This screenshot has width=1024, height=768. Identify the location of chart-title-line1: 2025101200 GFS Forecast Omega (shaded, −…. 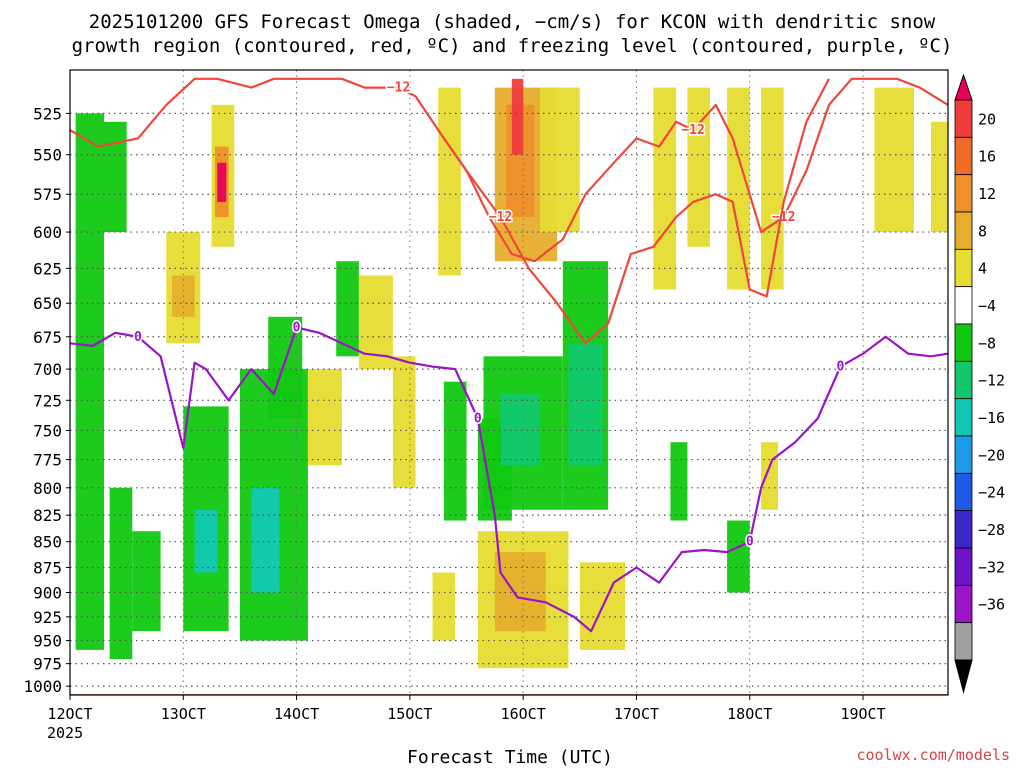
(512, 22).